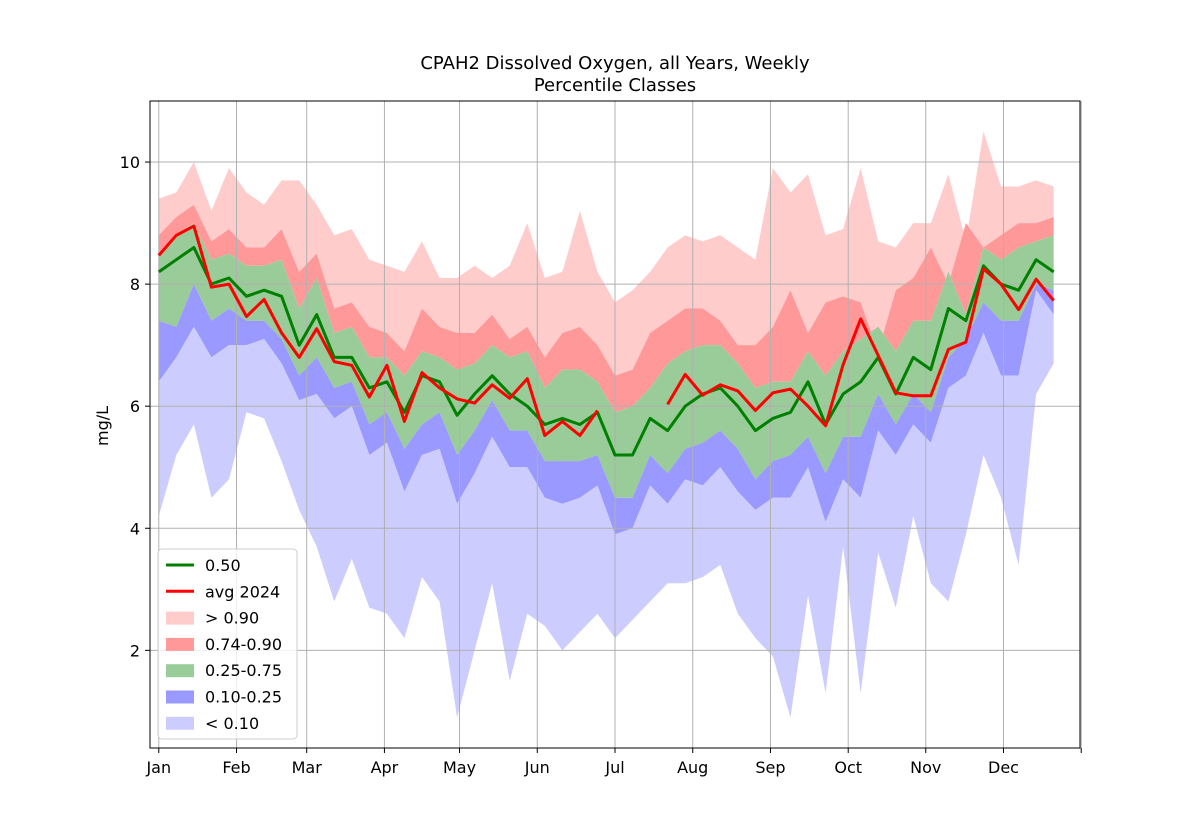  What do you see at coordinates (223, 565) in the screenshot?
I see `legend-label: 0.50` at bounding box center [223, 565].